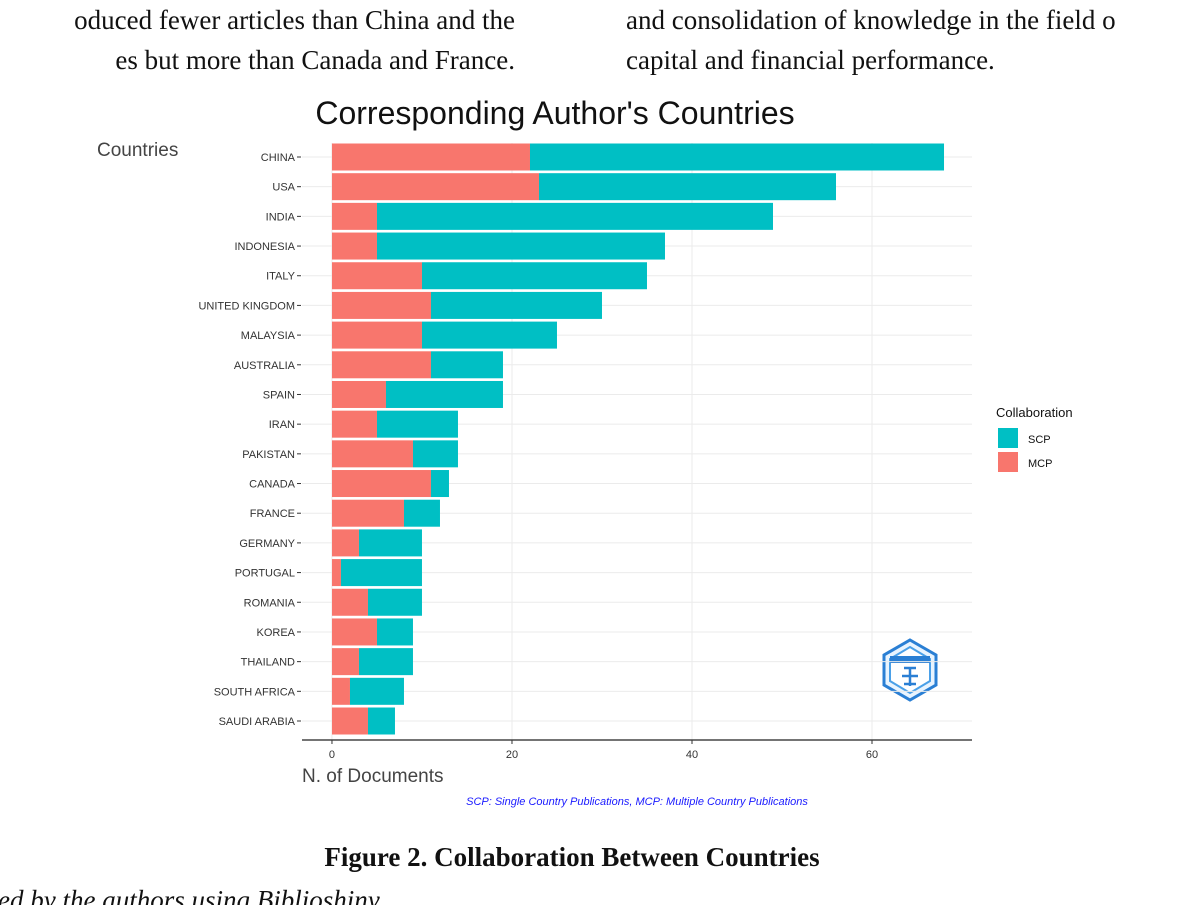 This screenshot has height=905, width=1185. I want to click on logo, so click(910, 670).